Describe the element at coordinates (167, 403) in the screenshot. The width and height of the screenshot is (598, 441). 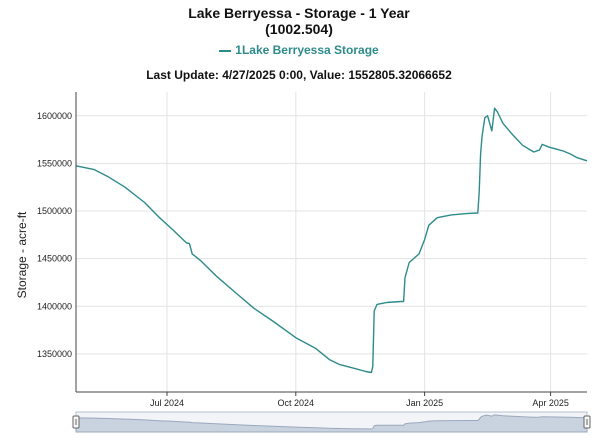
I see `x-tick-label: Jul 2024` at that location.